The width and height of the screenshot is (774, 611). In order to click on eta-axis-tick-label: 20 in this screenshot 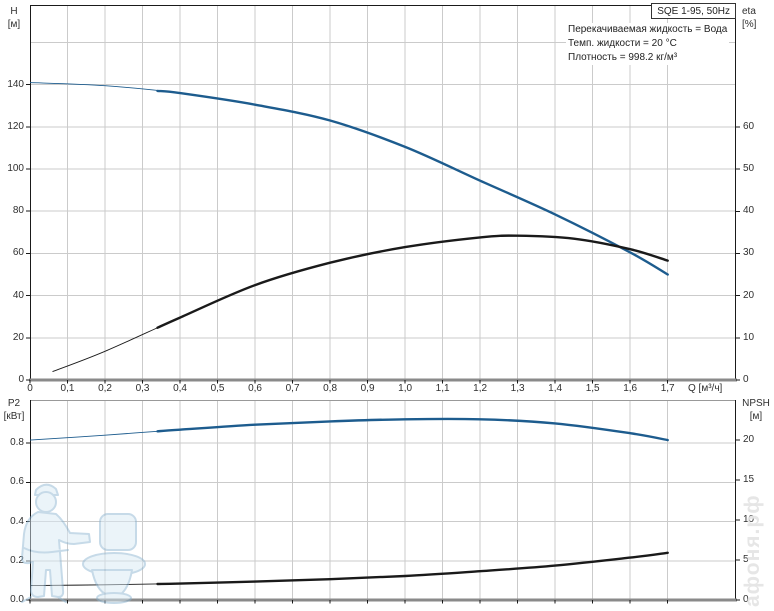, I will do `click(749, 295)`.